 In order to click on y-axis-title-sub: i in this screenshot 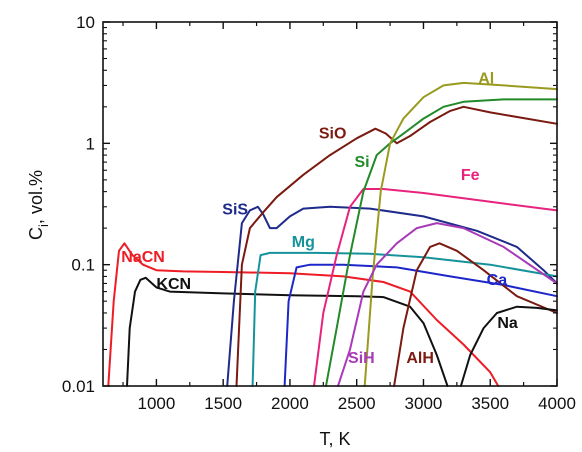, I will do `click(43, 225)`.